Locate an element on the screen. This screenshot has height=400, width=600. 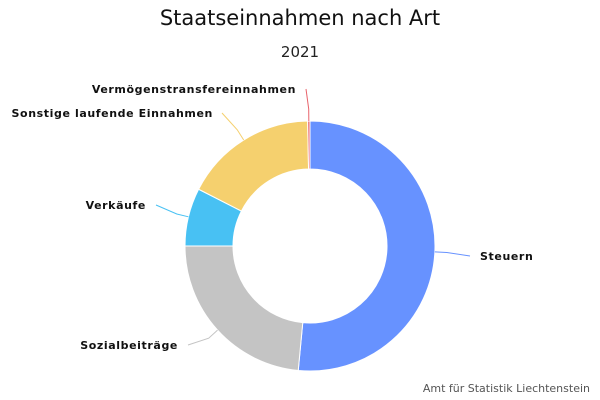
connector-steuern is located at coordinates (452, 254).